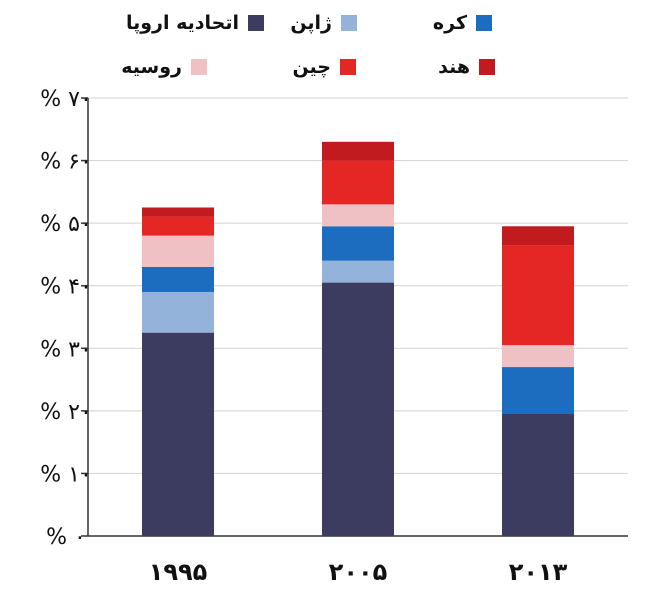  I want to click on legend-item-korea: کره, so click(462, 23).